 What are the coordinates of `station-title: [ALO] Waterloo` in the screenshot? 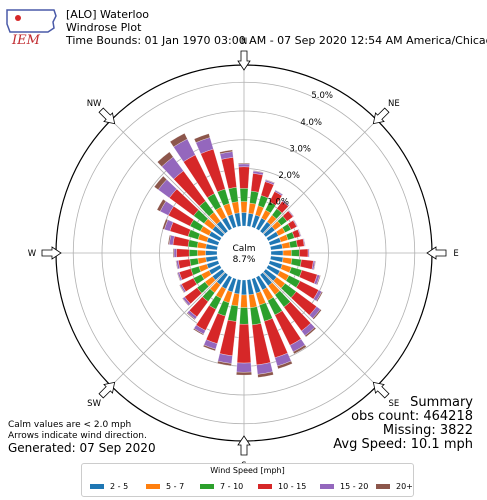 It's located at (108, 14).